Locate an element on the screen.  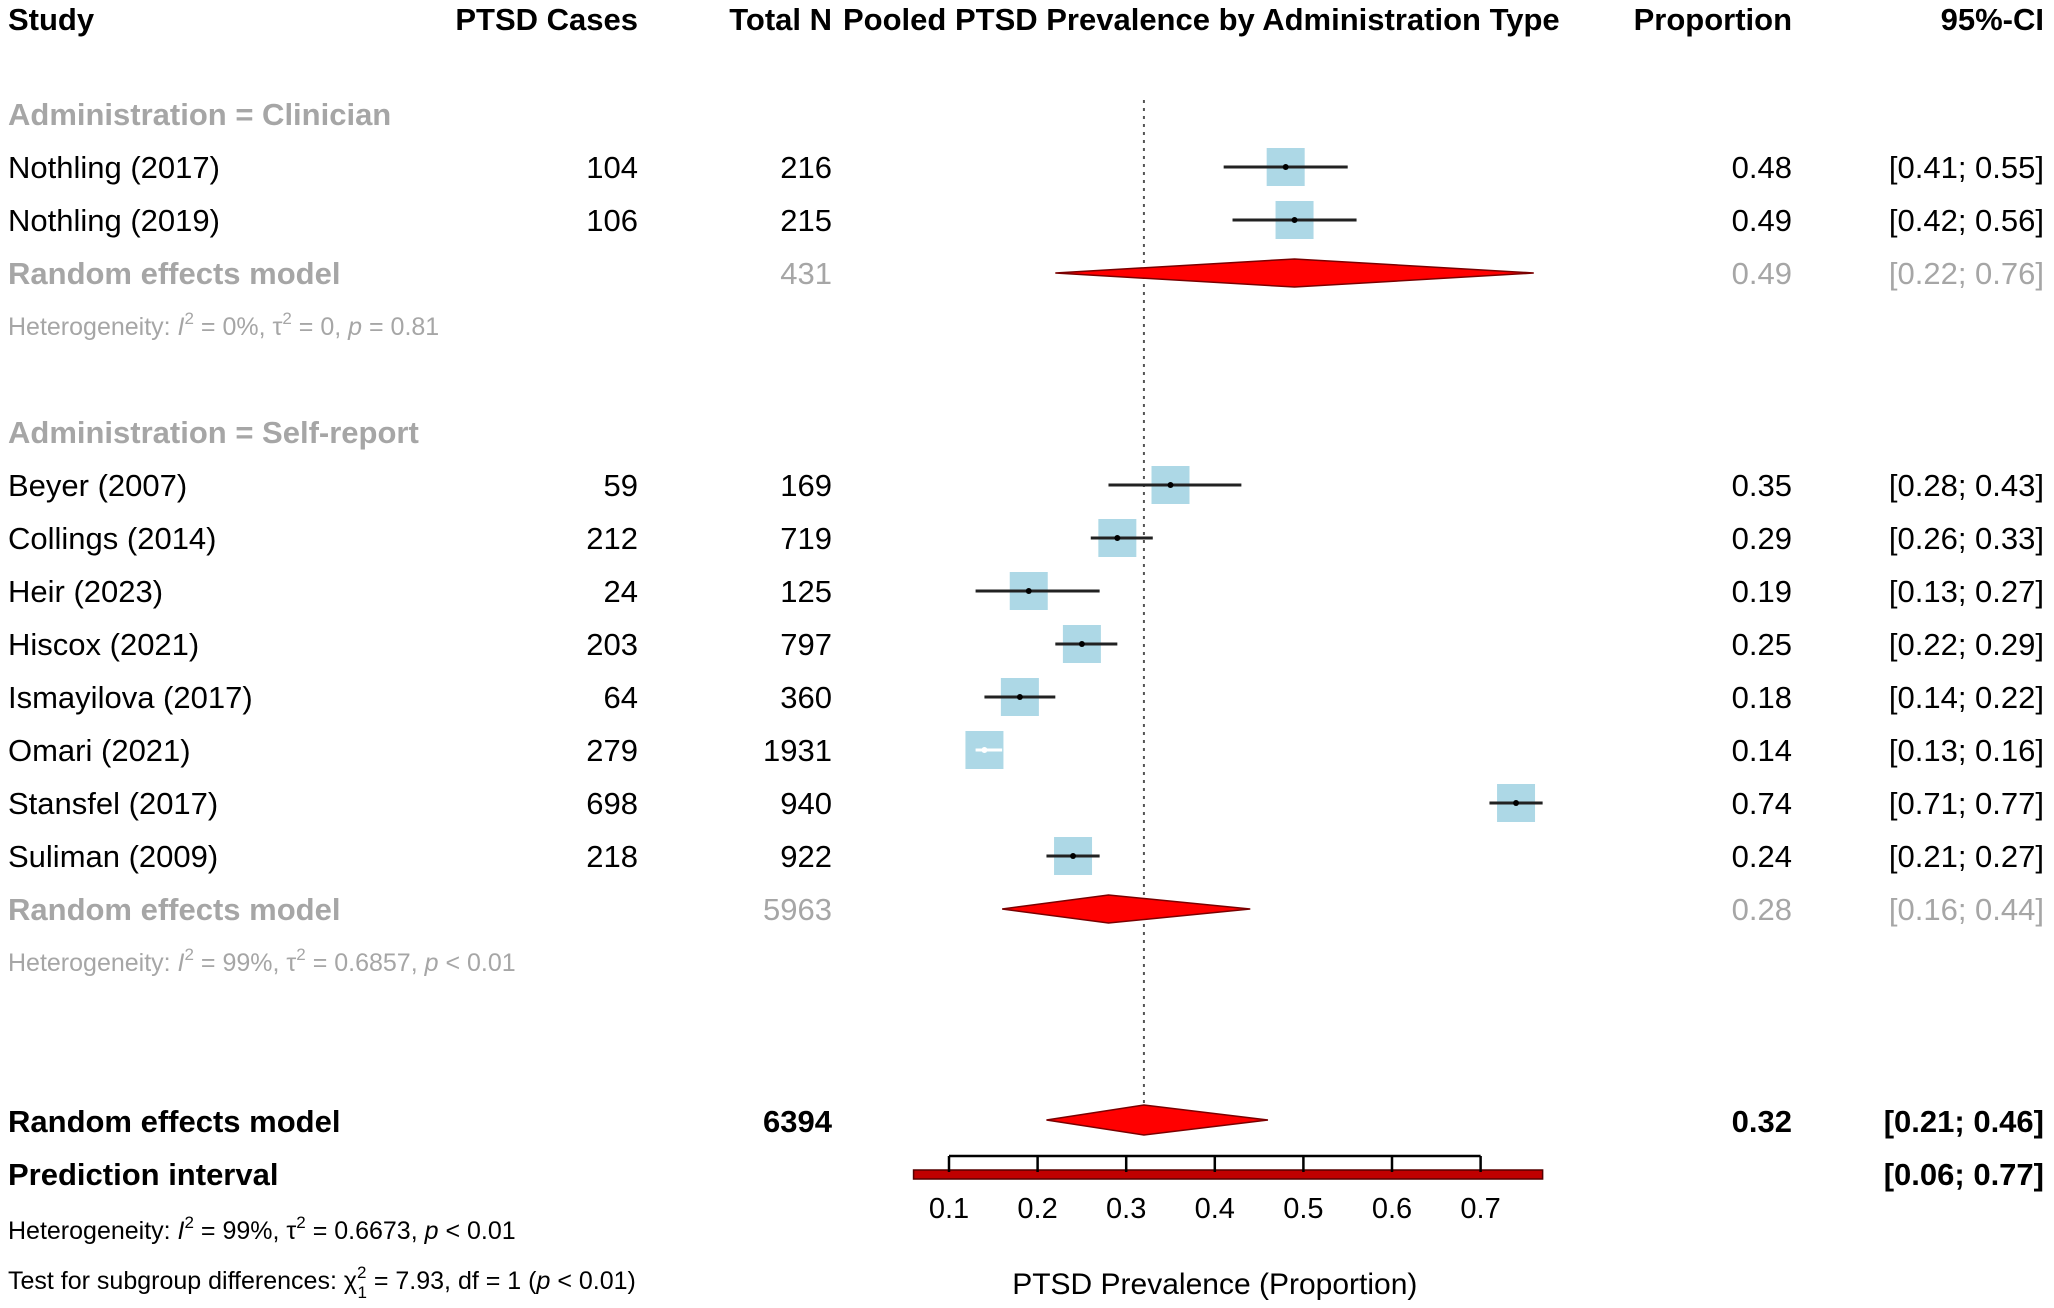
study-ci: [0.26; 0.33] is located at coordinates (1966, 538).